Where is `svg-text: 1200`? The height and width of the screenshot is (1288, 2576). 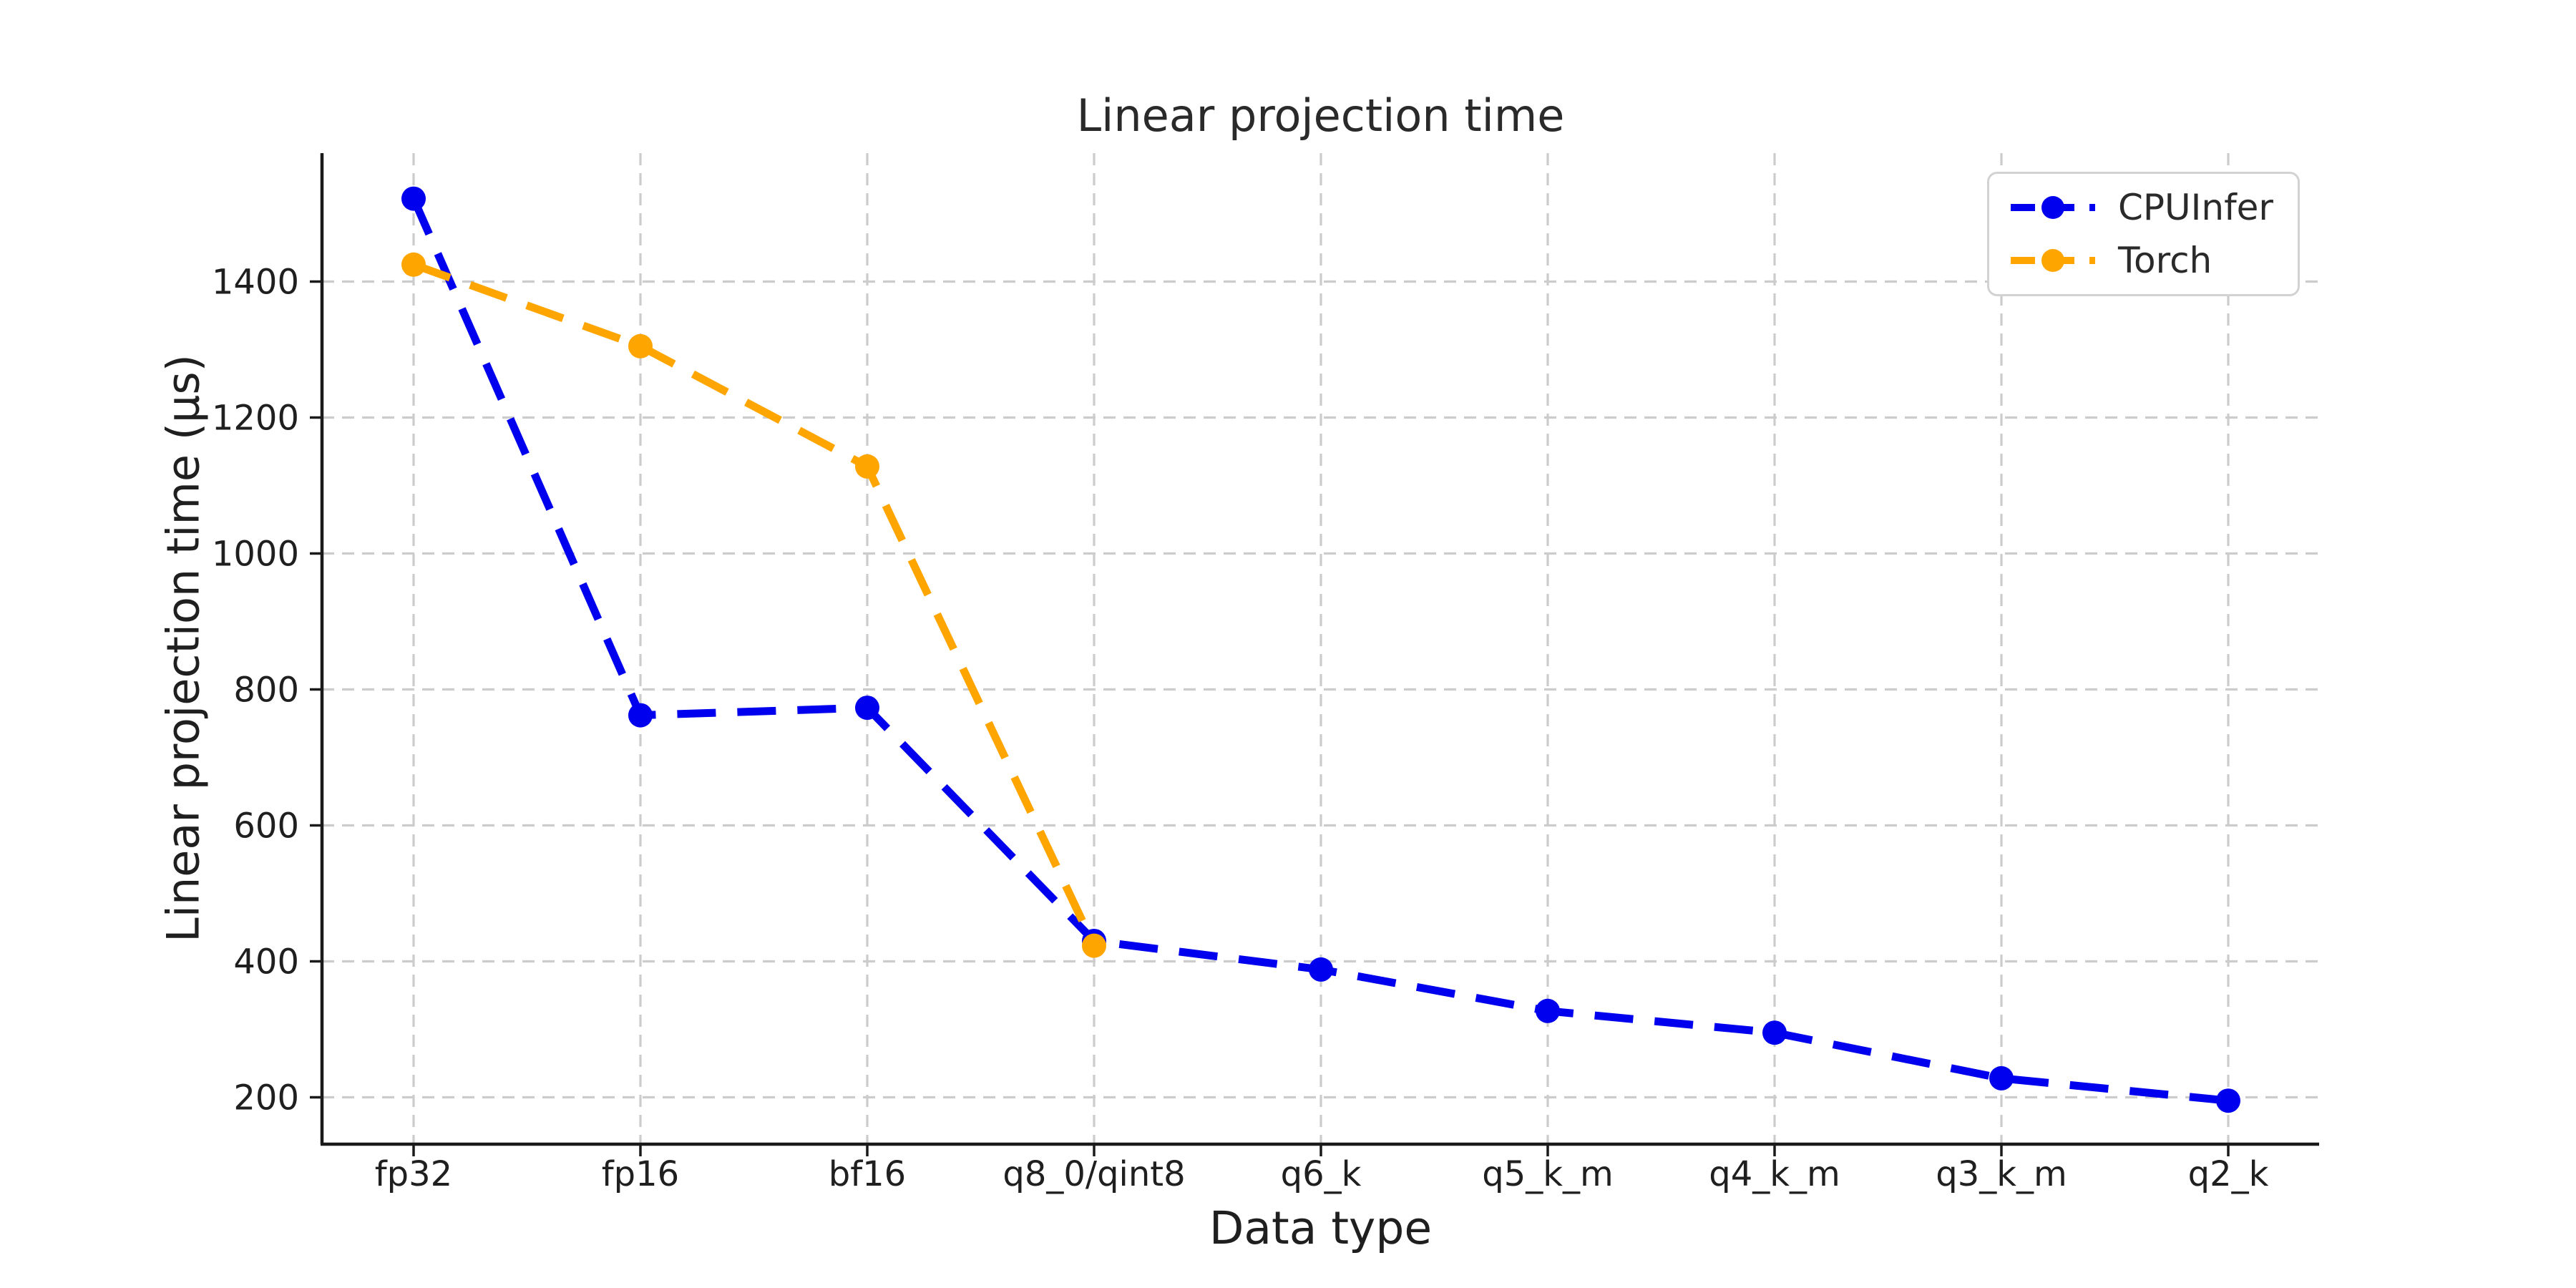 svg-text: 1200 is located at coordinates (255, 419).